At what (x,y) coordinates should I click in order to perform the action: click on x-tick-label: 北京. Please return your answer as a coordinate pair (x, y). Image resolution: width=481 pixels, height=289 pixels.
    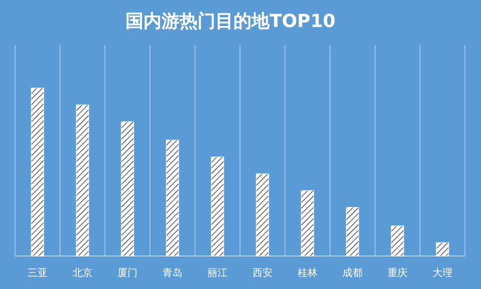
    Looking at the image, I should click on (82, 273).